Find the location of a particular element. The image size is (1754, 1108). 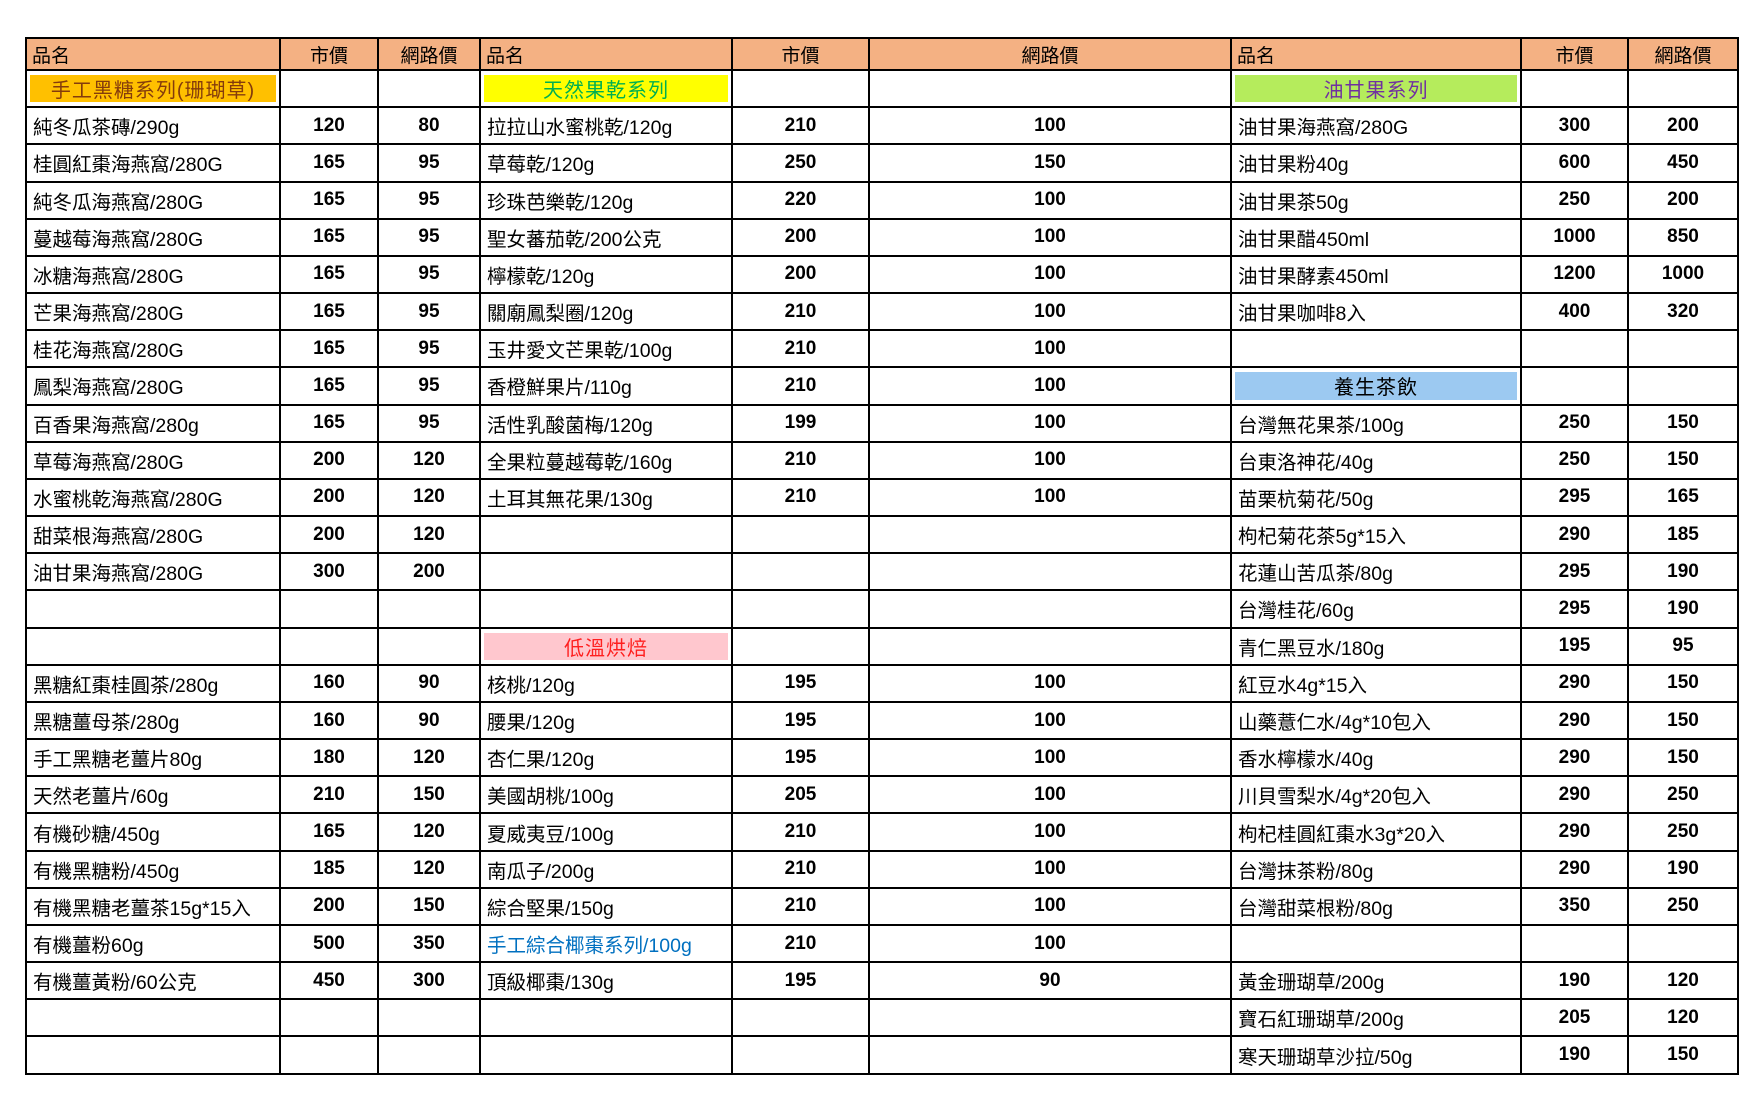

product-name-cell: 草莓乾/120g is located at coordinates (607, 164).